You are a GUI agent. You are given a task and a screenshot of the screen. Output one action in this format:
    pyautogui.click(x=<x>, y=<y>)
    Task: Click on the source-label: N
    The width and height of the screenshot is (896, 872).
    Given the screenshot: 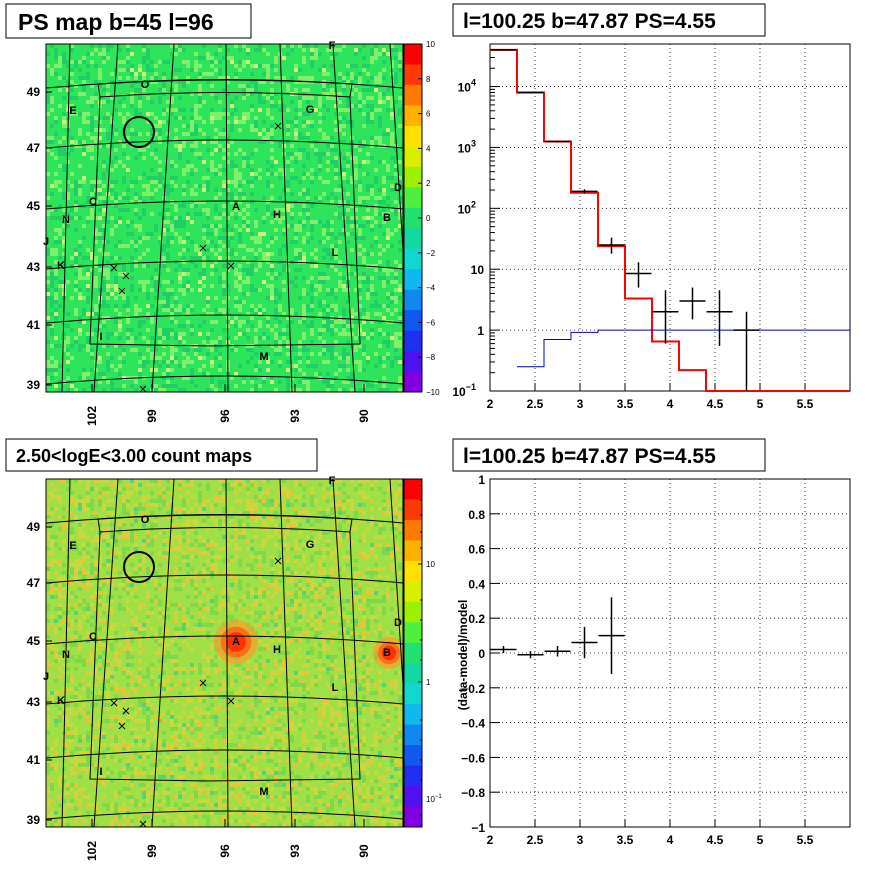 What is the action you would take?
    pyautogui.click(x=66, y=220)
    